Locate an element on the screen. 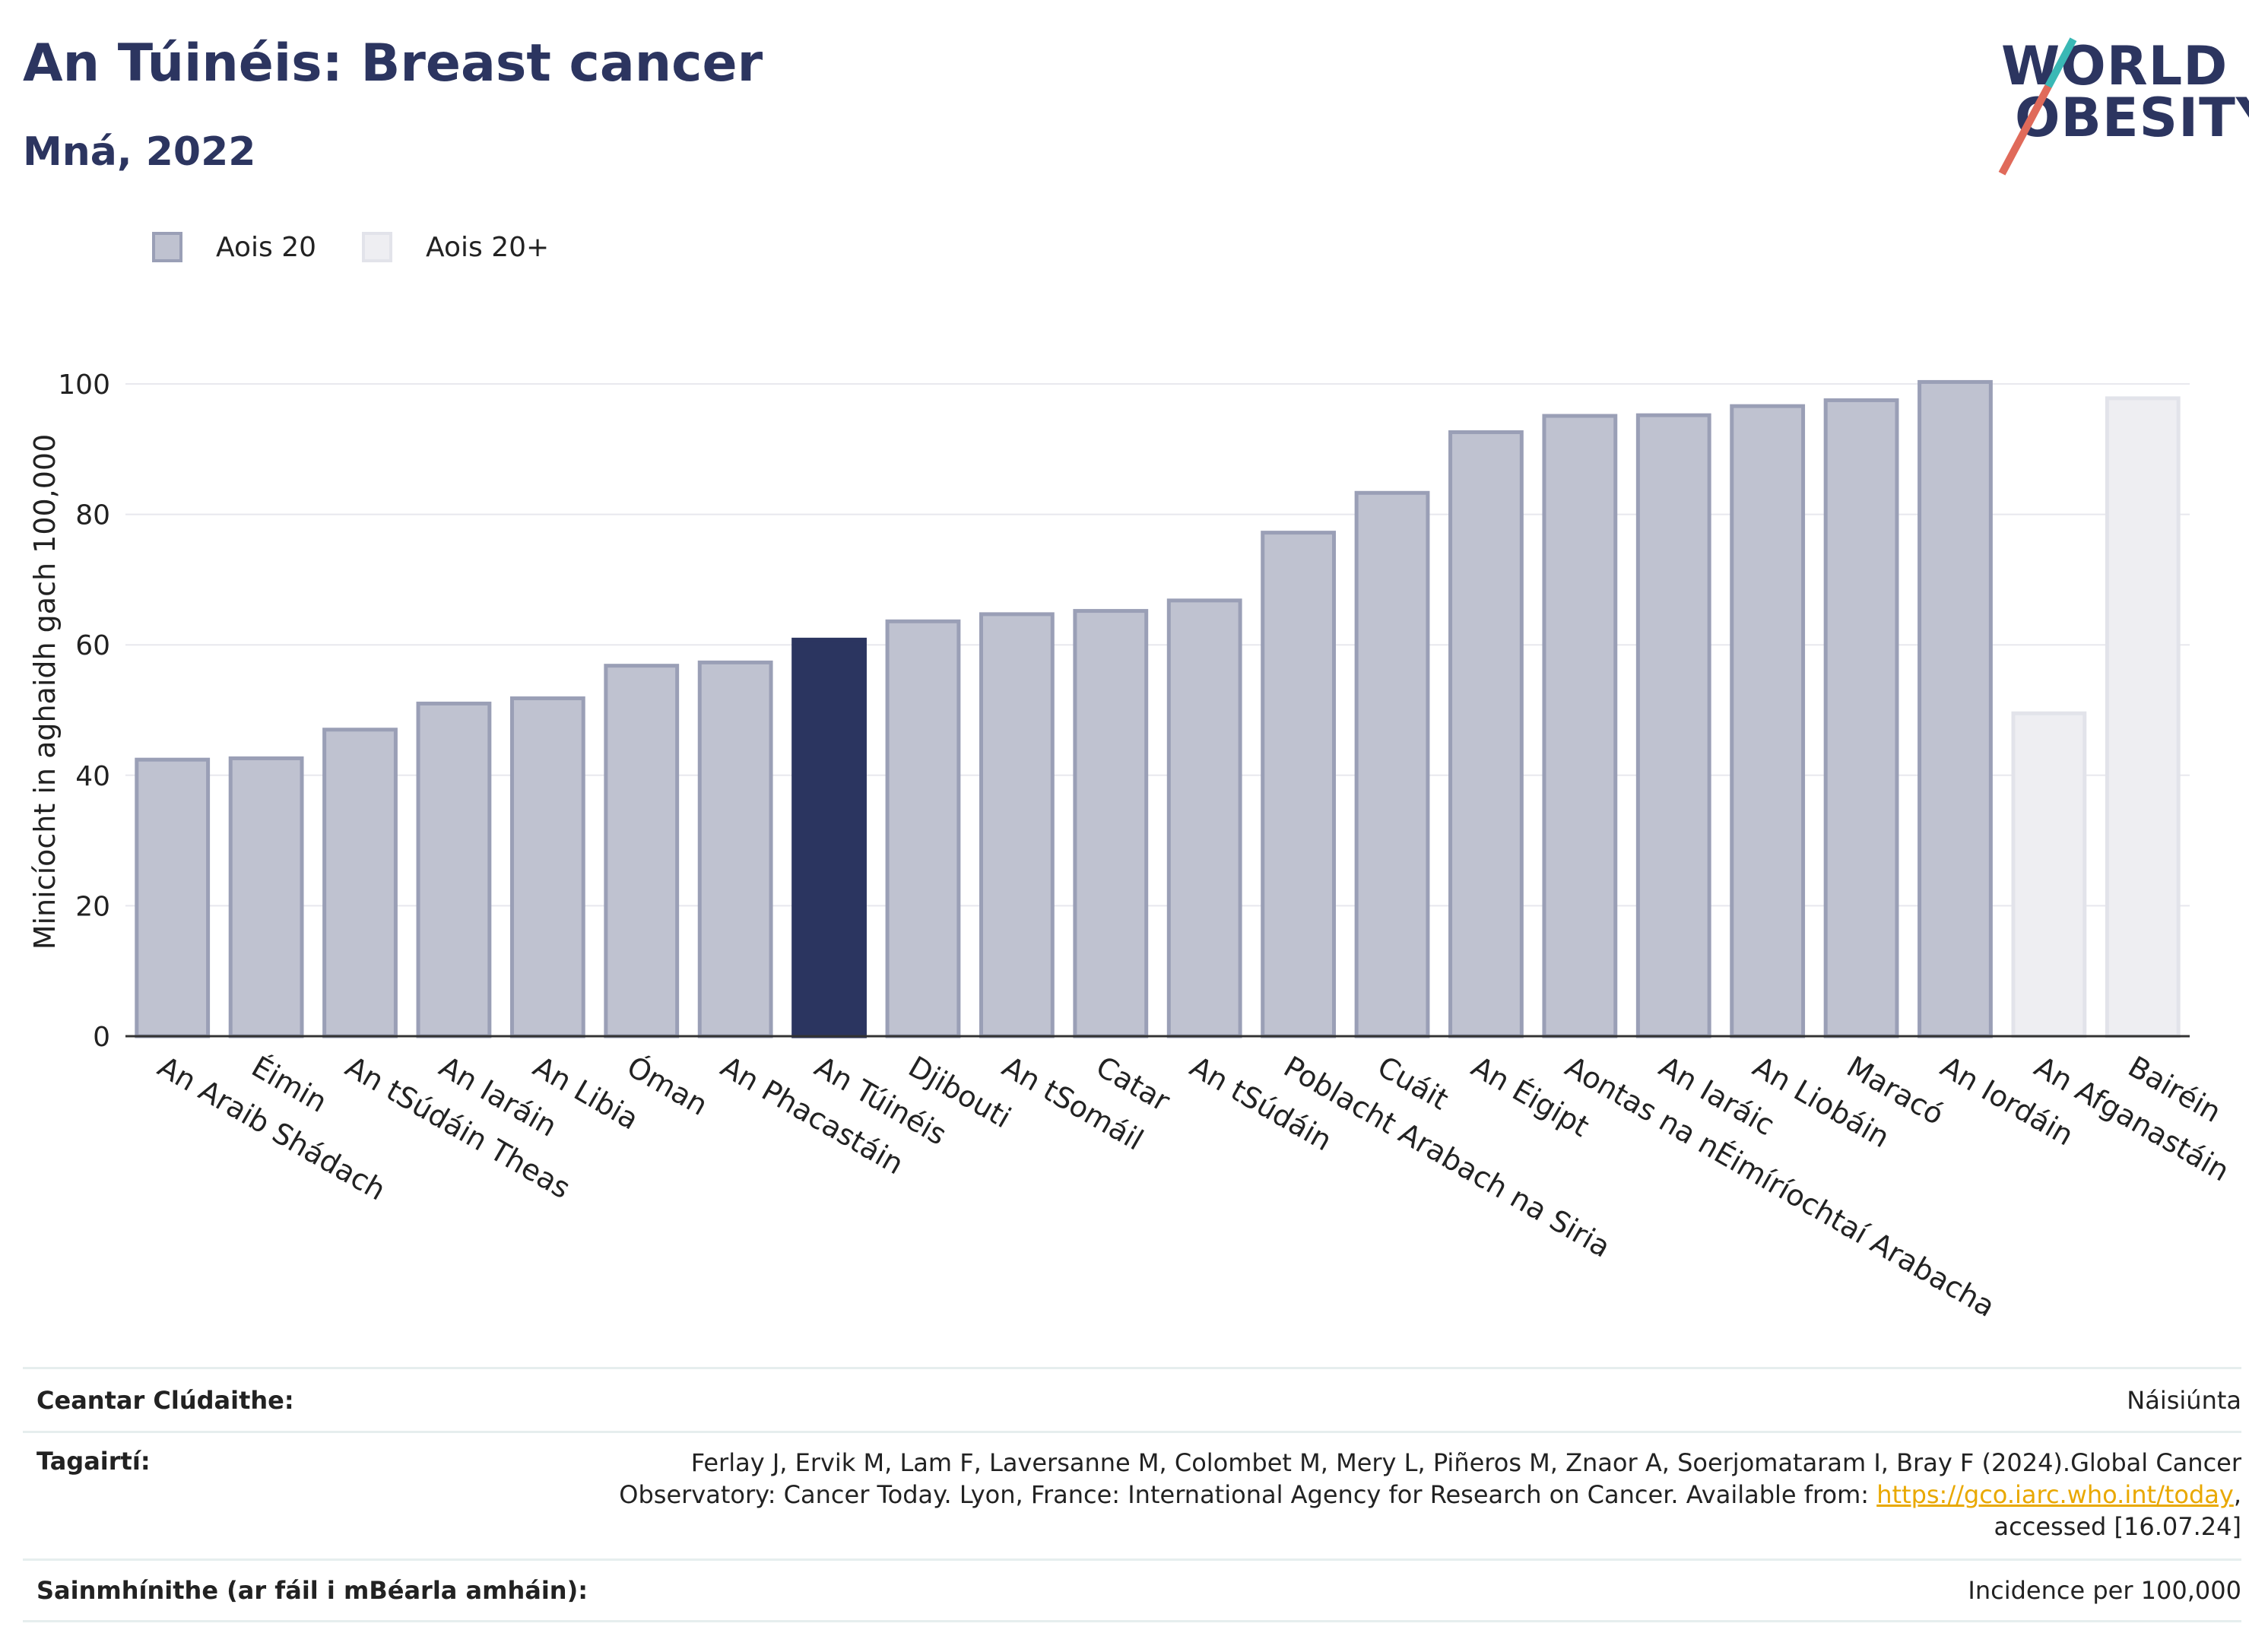 The height and width of the screenshot is (1652, 2249). references-line-3: accessed [16.07.24] is located at coordinates (2117, 1526).